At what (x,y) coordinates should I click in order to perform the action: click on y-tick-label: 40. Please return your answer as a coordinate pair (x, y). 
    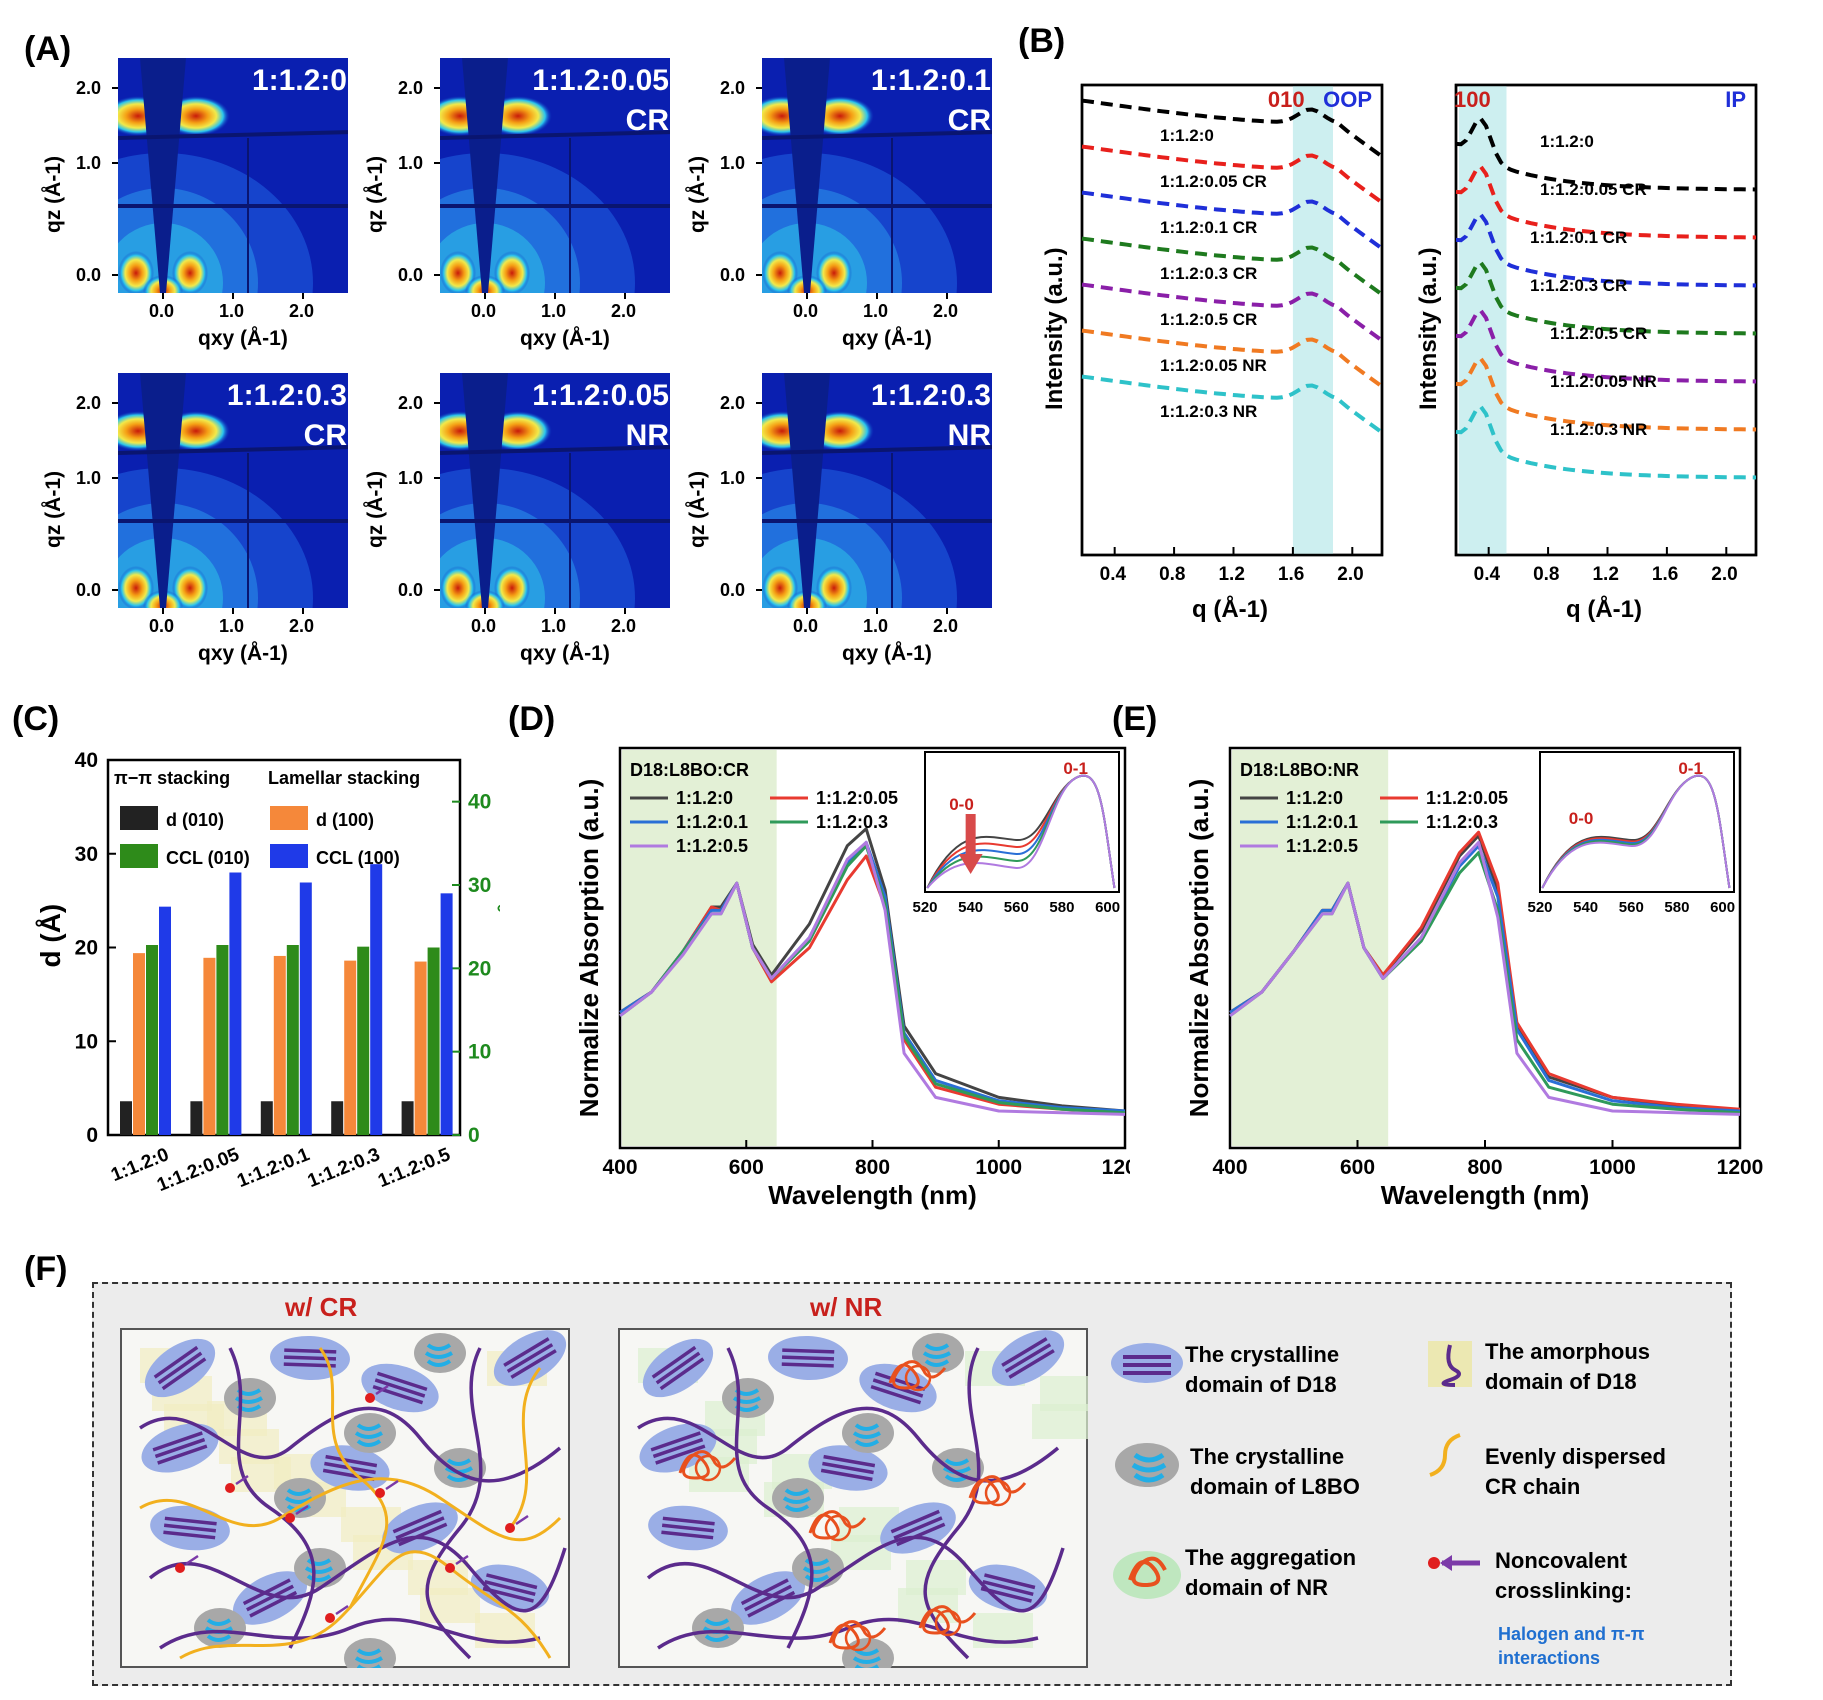
    Looking at the image, I should click on (86, 760).